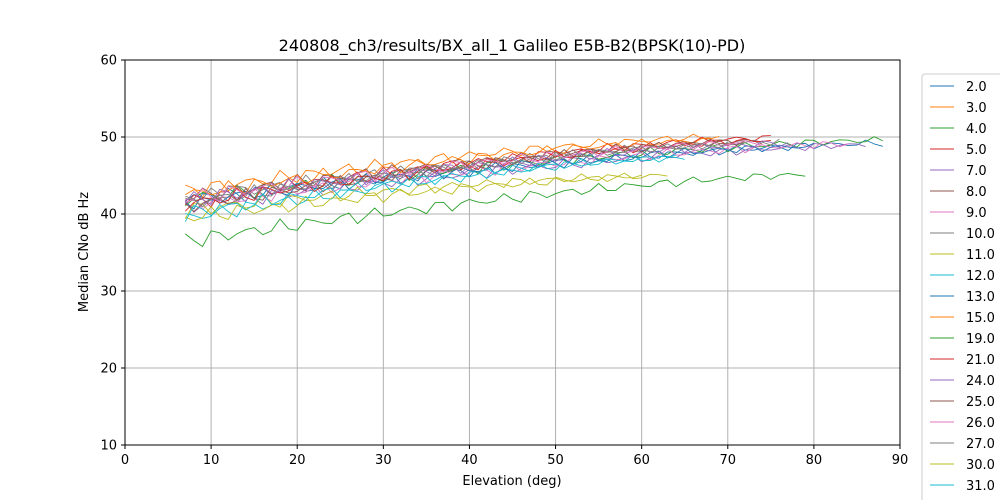  I want to click on x-tick-label: 10, so click(211, 460).